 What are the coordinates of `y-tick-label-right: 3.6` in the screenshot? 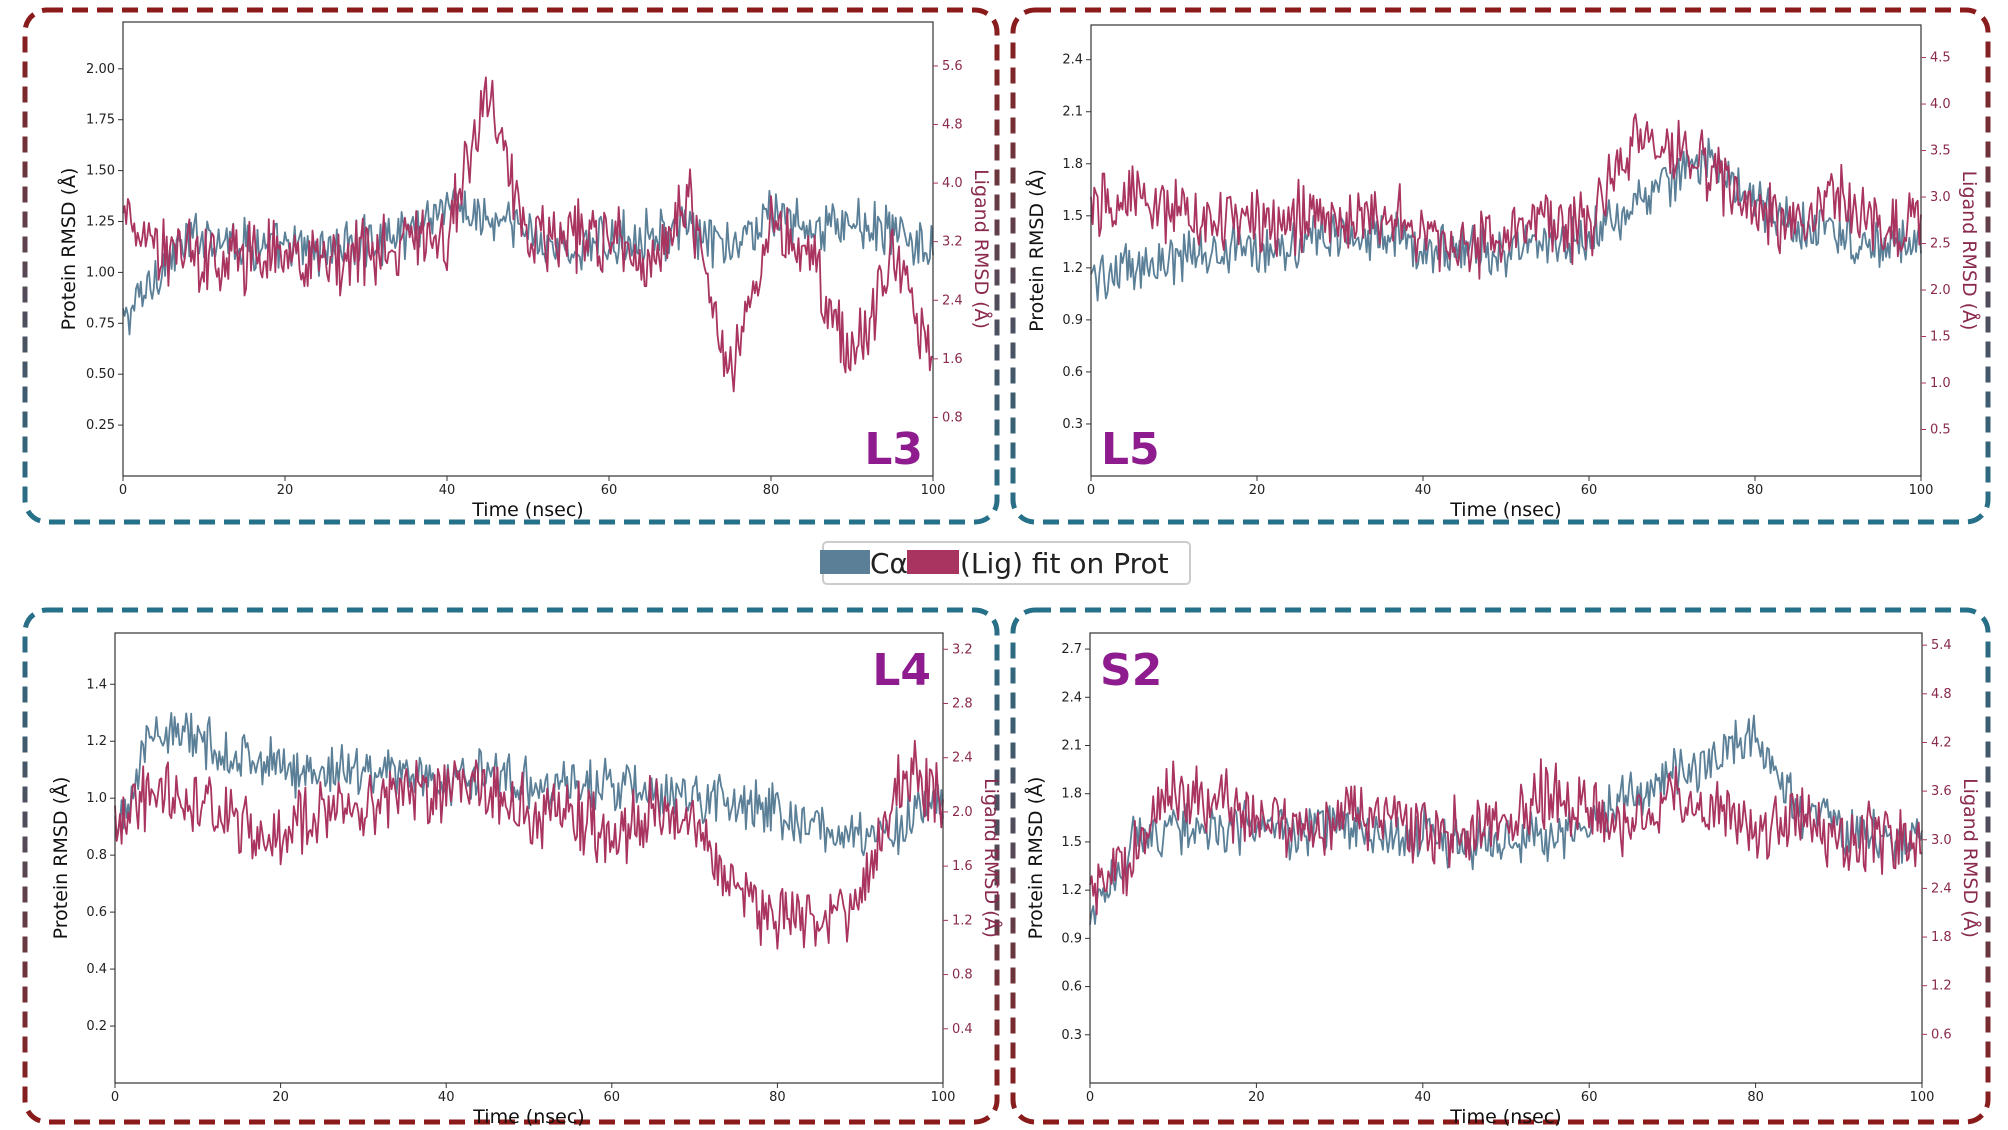 It's located at (1941, 791).